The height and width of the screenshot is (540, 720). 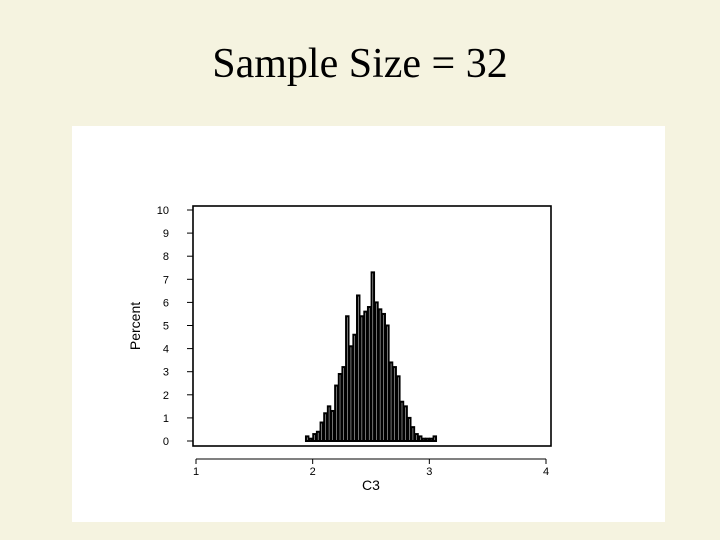 I want to click on slide-title: Sample Size = 32, so click(x=360, y=64).